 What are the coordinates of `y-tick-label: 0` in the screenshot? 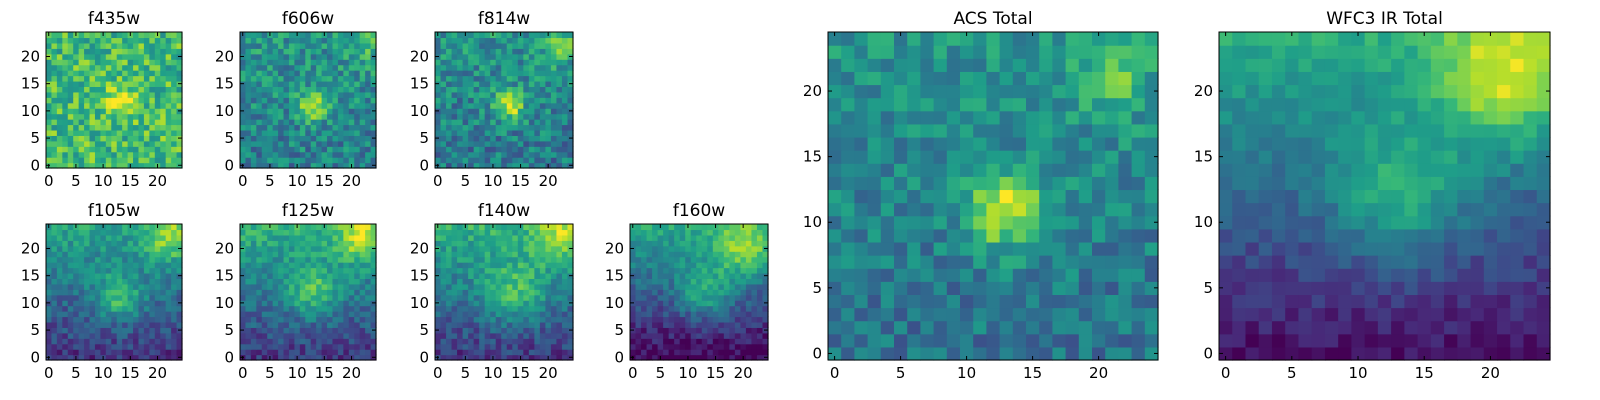 It's located at (229, 357).